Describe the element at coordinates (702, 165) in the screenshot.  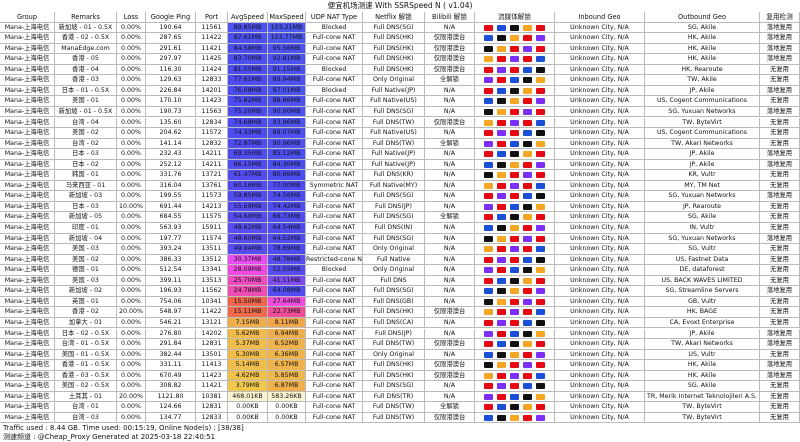
I see `cell: JP, Akile` at that location.